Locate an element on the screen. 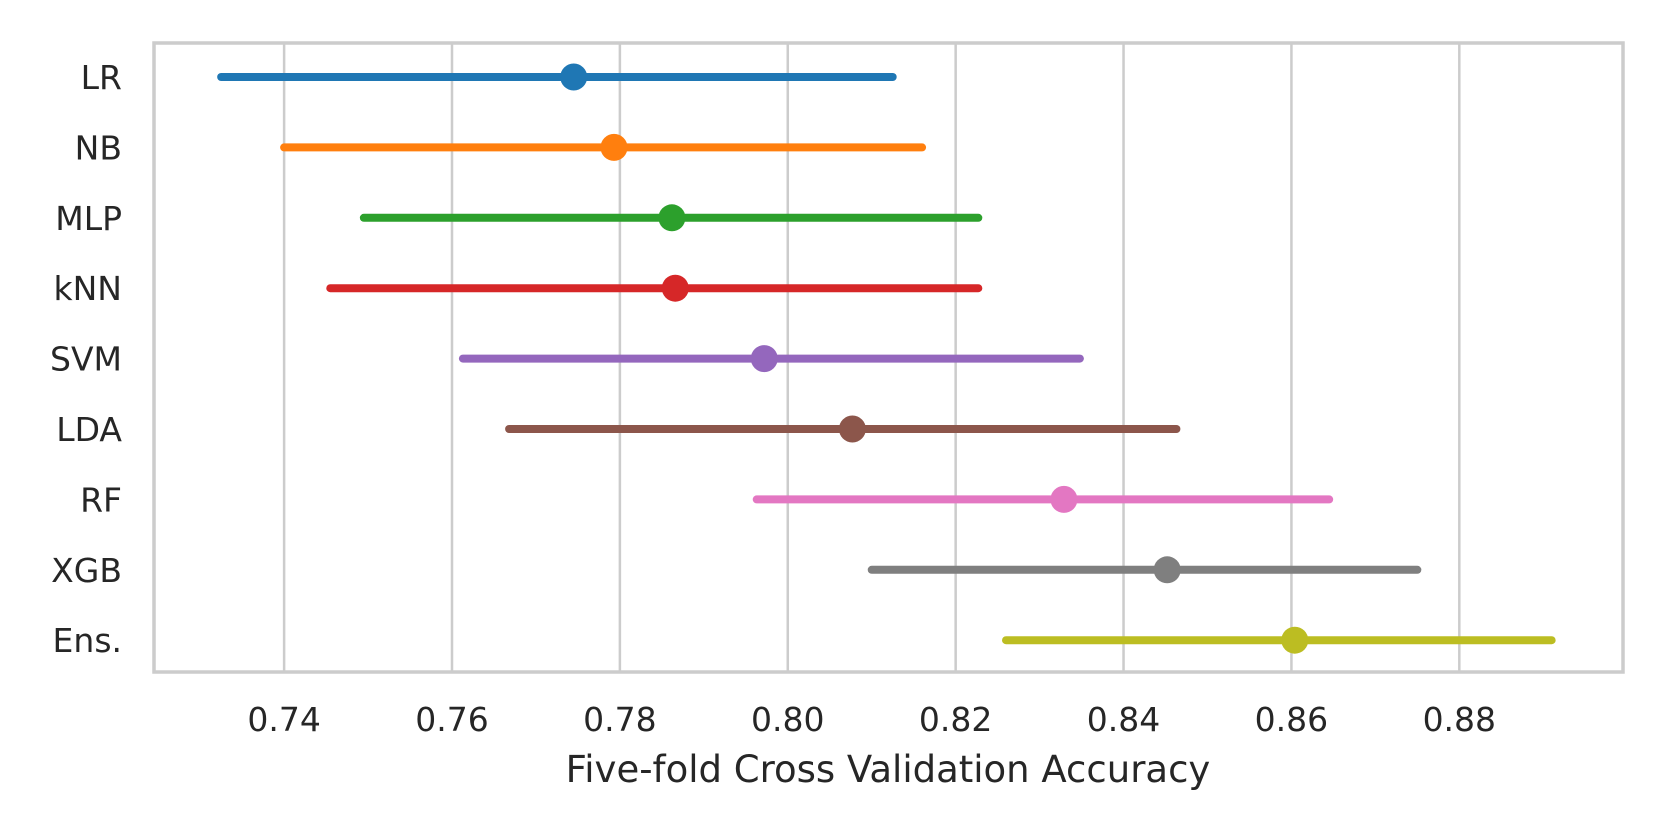 This screenshot has height=830, width=1661. category-label: XGB is located at coordinates (86, 570).